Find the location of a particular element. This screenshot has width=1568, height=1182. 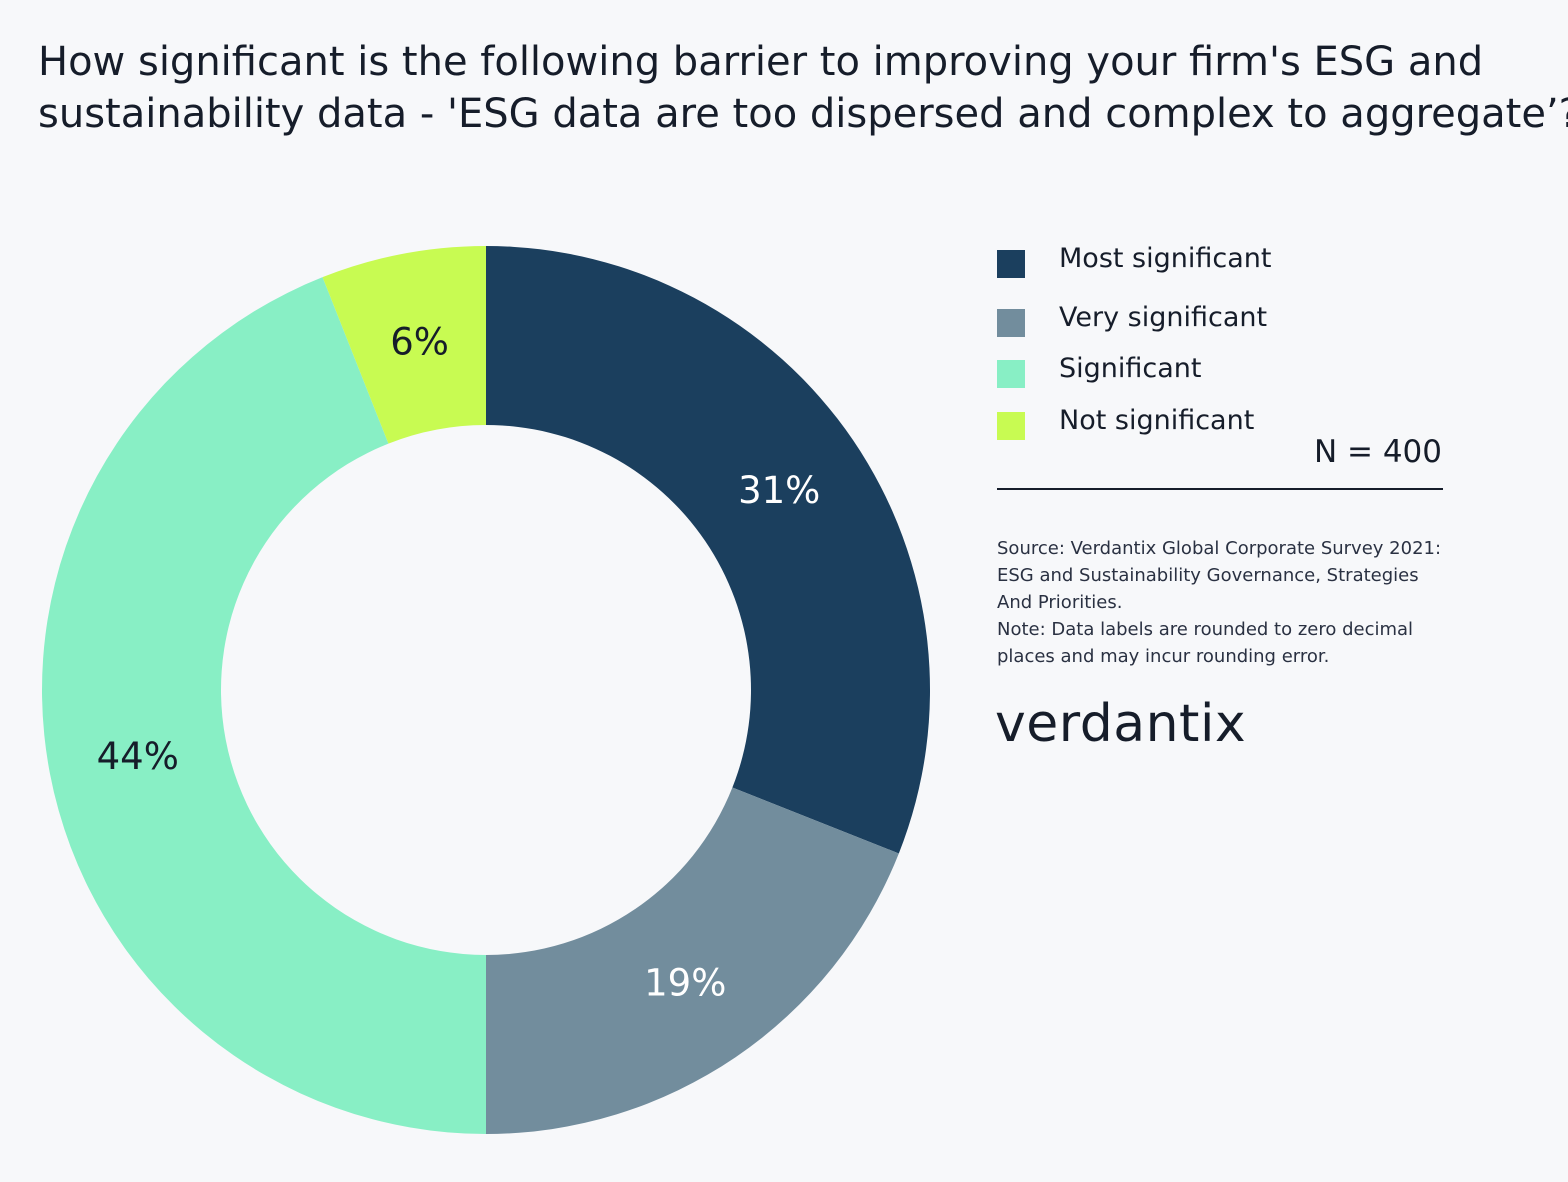

note-line: places and may incur rounding error. is located at coordinates (1163, 656).